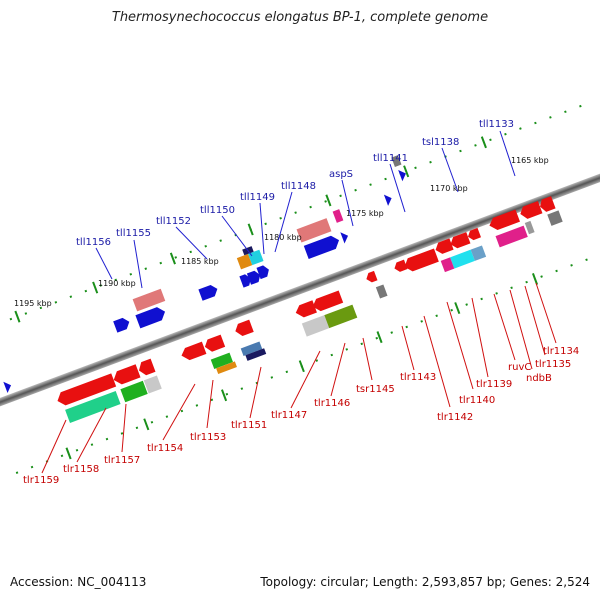  Describe the element at coordinates (421, 260) in the screenshot. I see `gene-tlr1142` at that location.